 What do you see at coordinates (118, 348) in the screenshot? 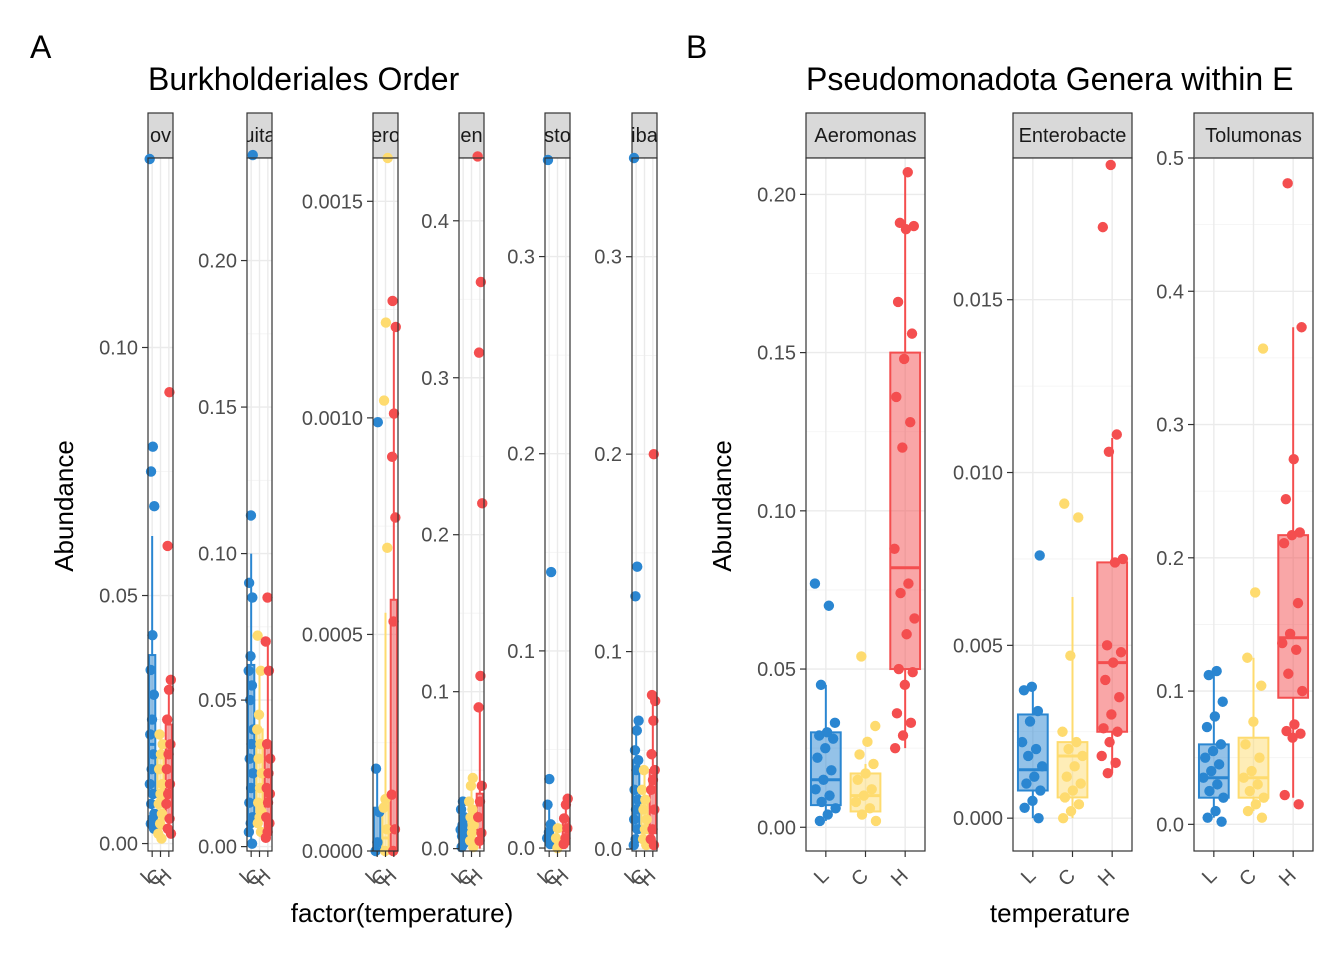
I see `y-tick-label: 0.10` at bounding box center [118, 348].